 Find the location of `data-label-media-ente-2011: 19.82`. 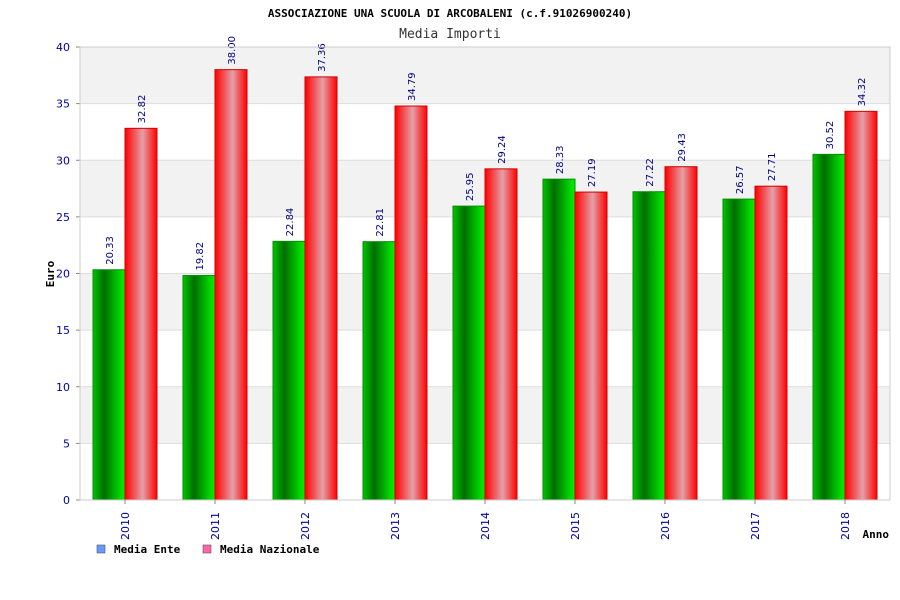

data-label-media-ente-2011: 19.82 is located at coordinates (200, 256).